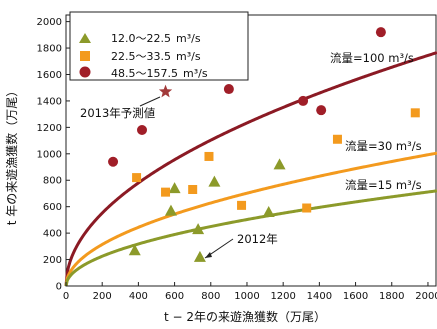 This screenshot has height=329, width=437. What do you see at coordinates (150, 101) in the screenshot?
I see `forecast-leader-line` at bounding box center [150, 101].